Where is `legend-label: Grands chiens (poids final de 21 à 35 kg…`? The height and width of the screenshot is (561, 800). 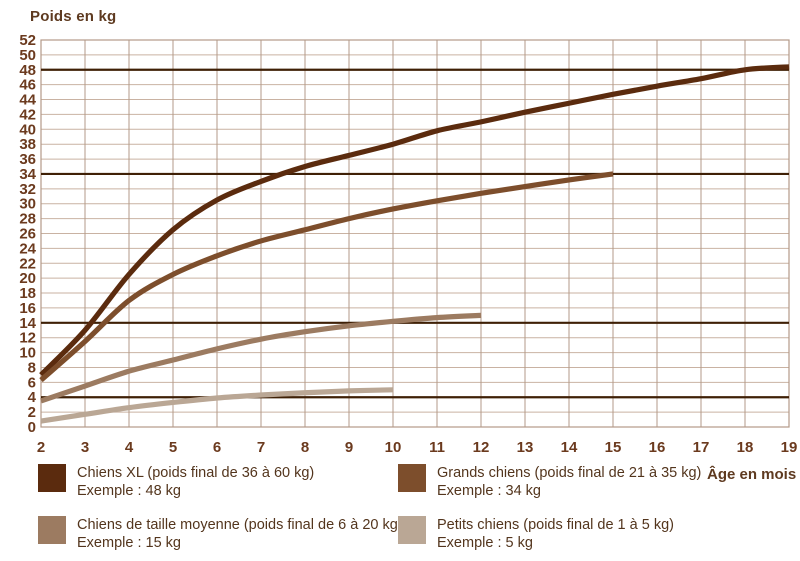
legend-label: Grands chiens (poids final de 21 à 35 kg… is located at coordinates (569, 473).